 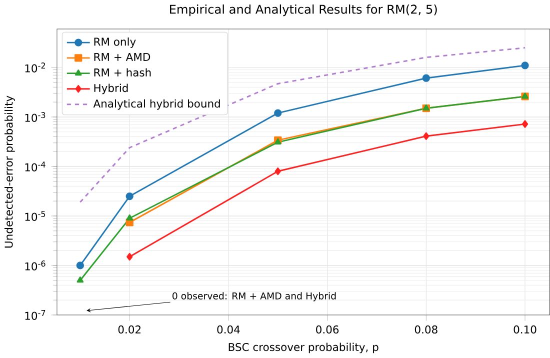 What do you see at coordinates (525, 330) in the screenshot?
I see `x-tick-label: 0.10` at bounding box center [525, 330].